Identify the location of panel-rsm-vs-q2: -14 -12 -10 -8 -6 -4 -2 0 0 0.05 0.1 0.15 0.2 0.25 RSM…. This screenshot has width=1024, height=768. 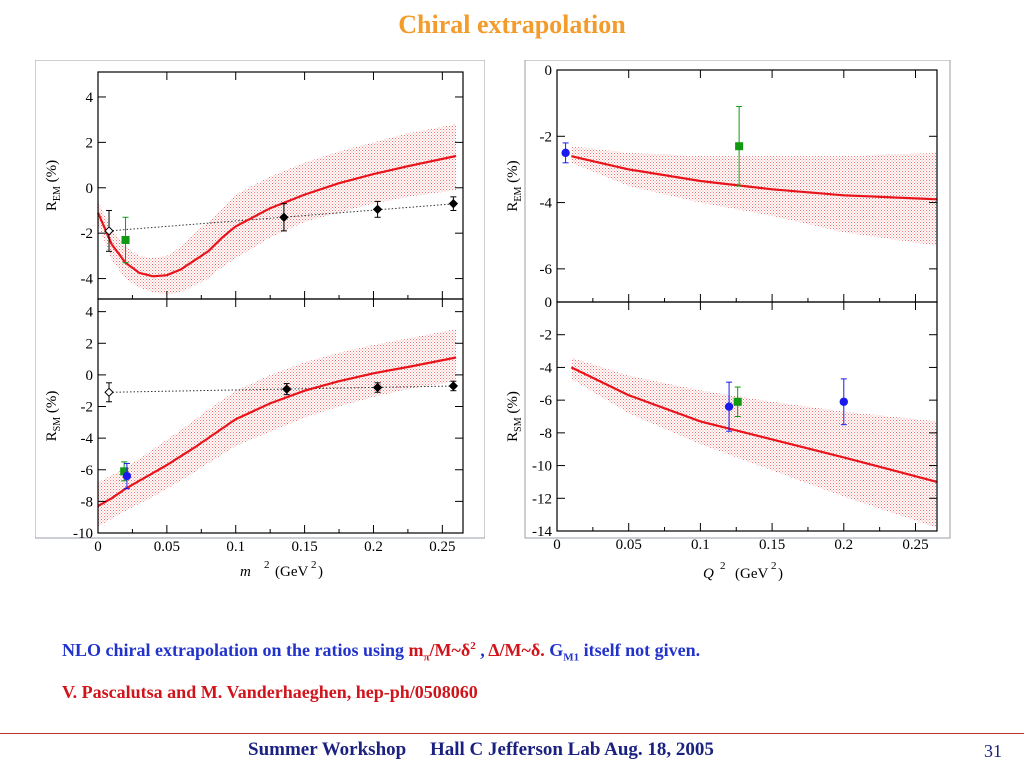
(721, 424).